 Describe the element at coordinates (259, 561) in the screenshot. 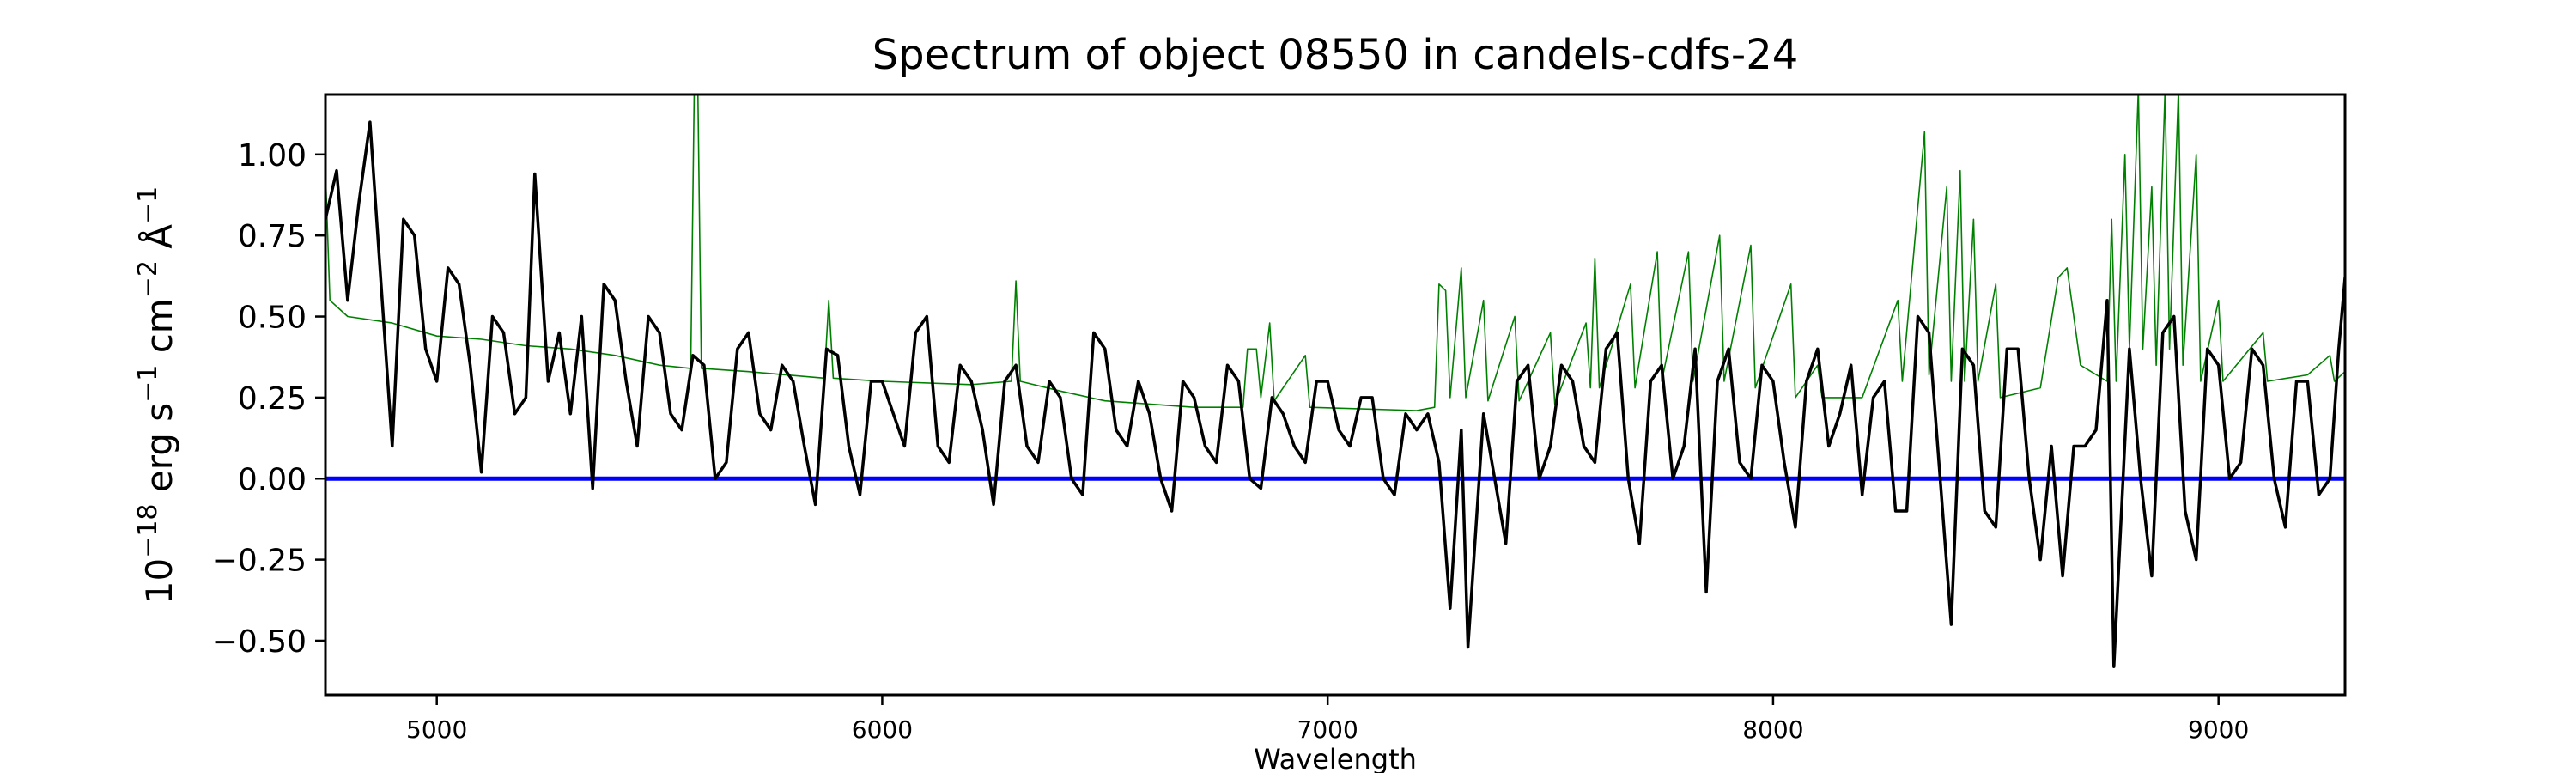

I see `y-tick-label: −0.25` at that location.